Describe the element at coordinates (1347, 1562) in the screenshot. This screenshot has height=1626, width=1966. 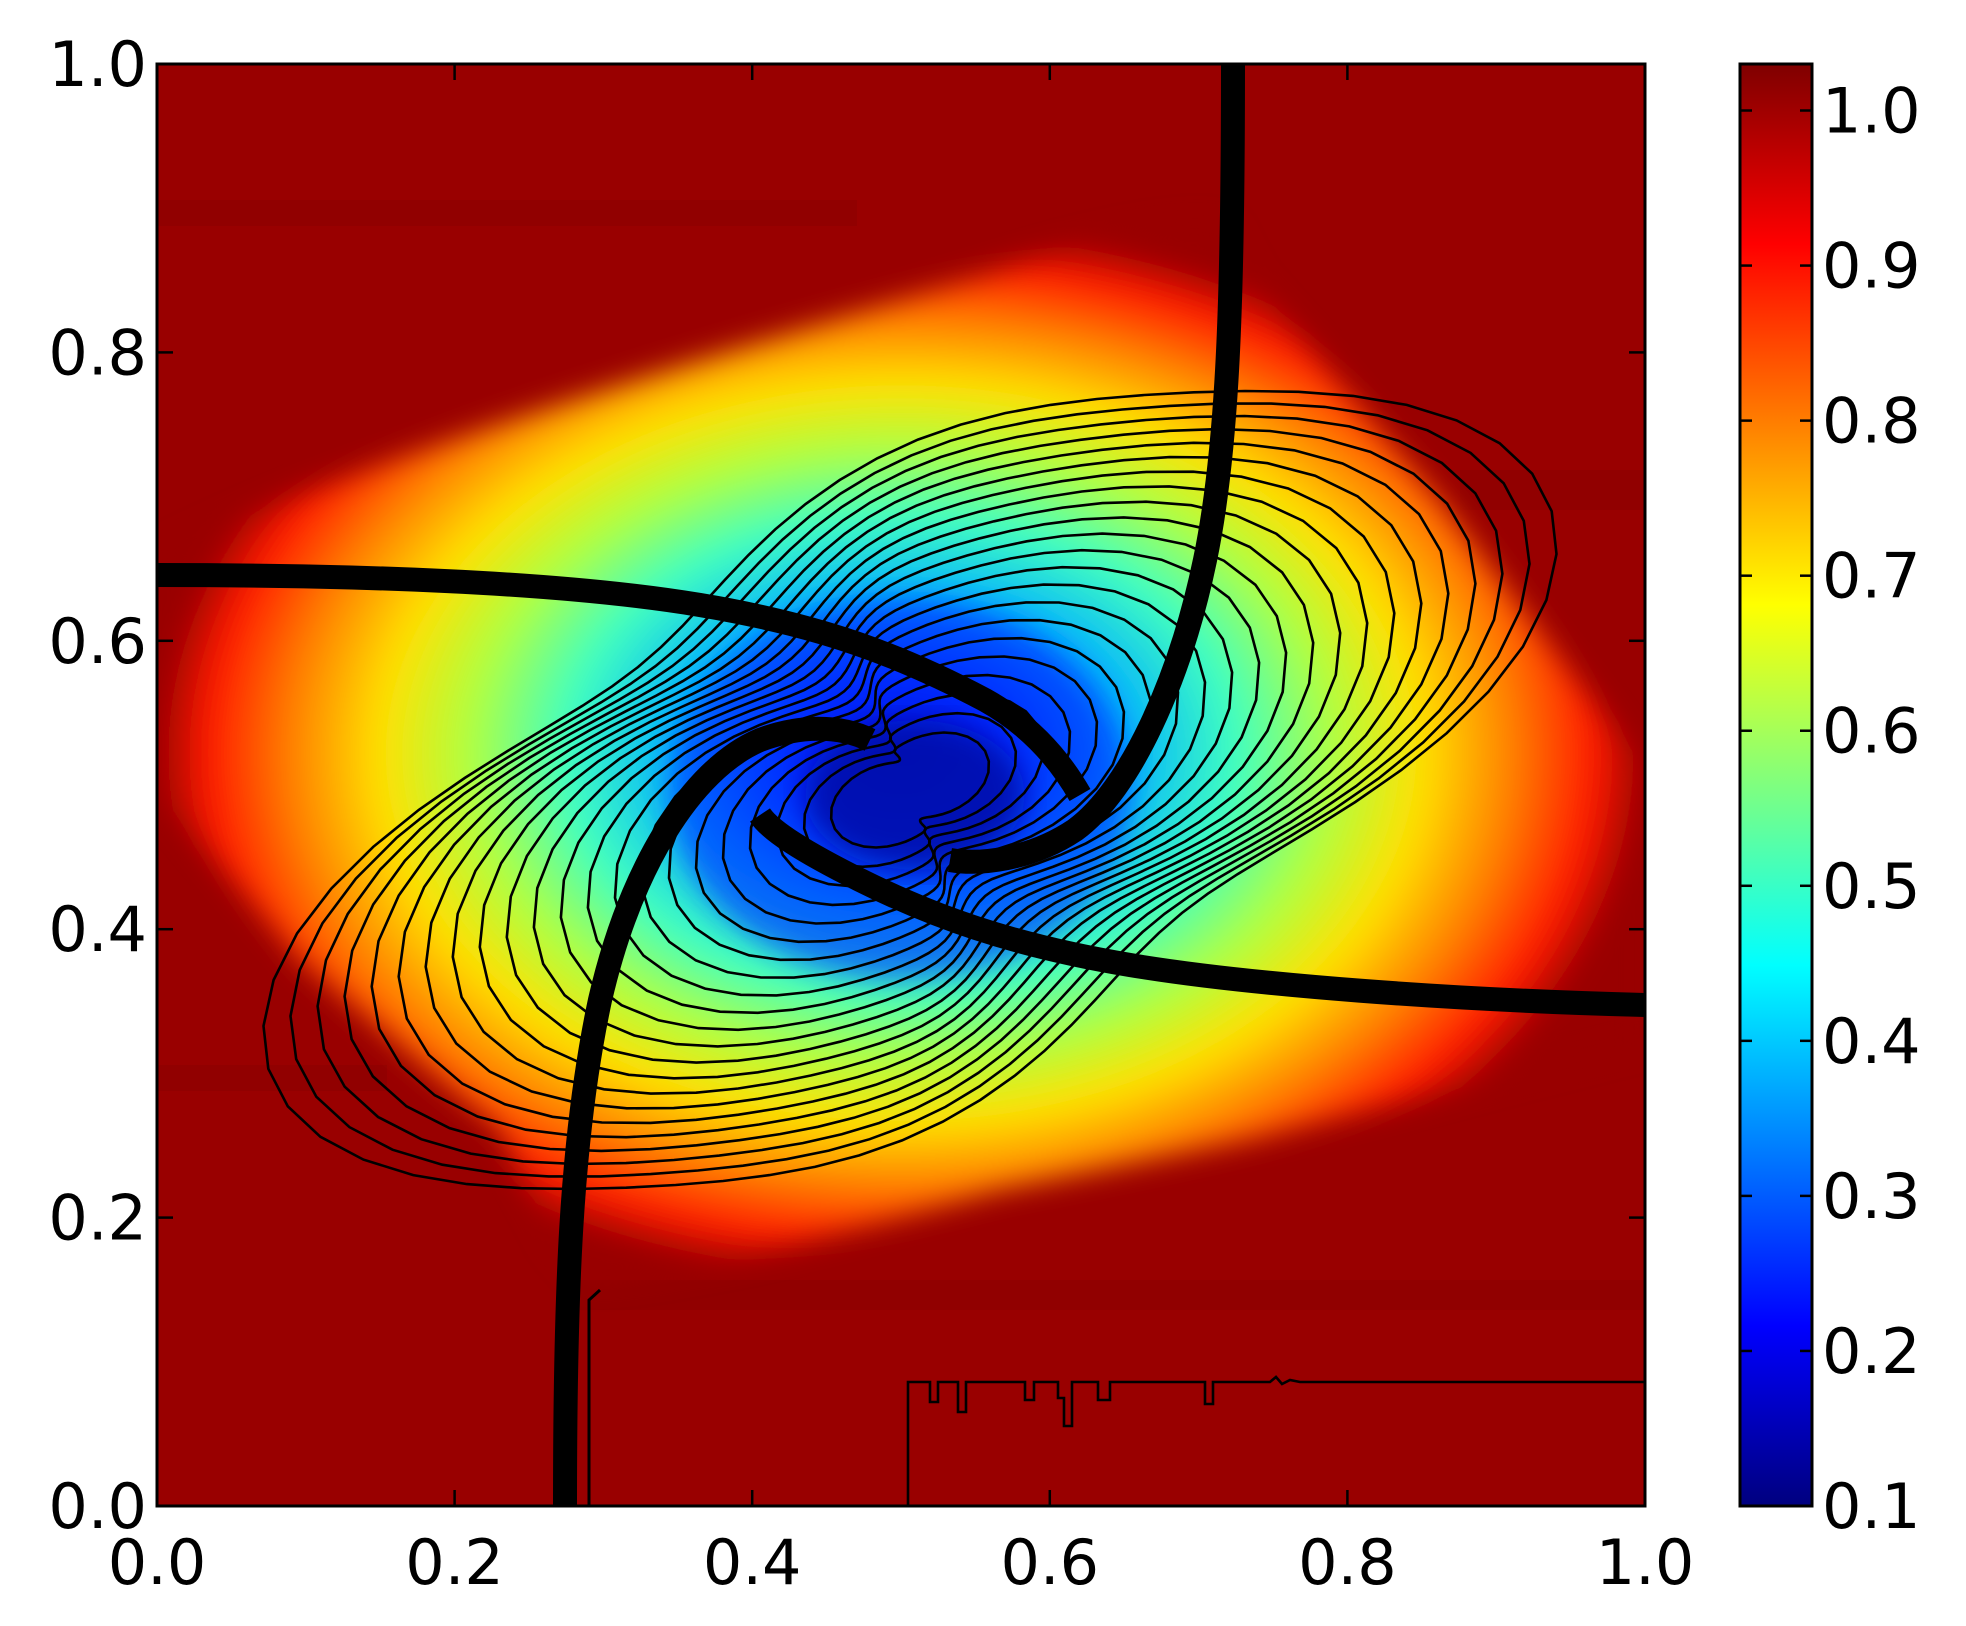
I see `x-tick-label: 0.8` at that location.